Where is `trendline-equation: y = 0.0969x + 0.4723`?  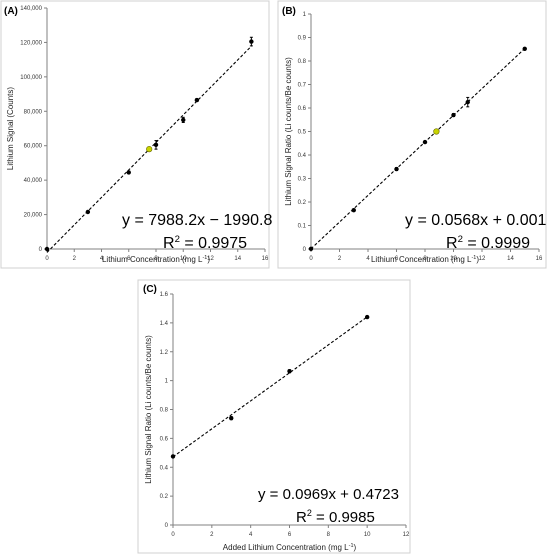
trendline-equation: y = 0.0969x + 0.4723 is located at coordinates (328, 494).